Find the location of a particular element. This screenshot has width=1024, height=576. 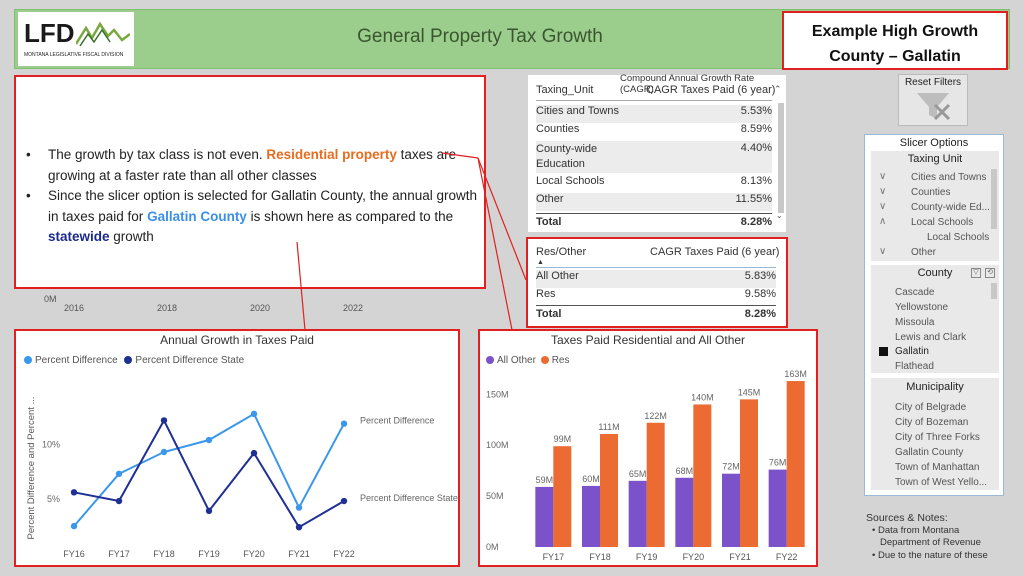

filter-icon: ▽ is located at coordinates (976, 273).